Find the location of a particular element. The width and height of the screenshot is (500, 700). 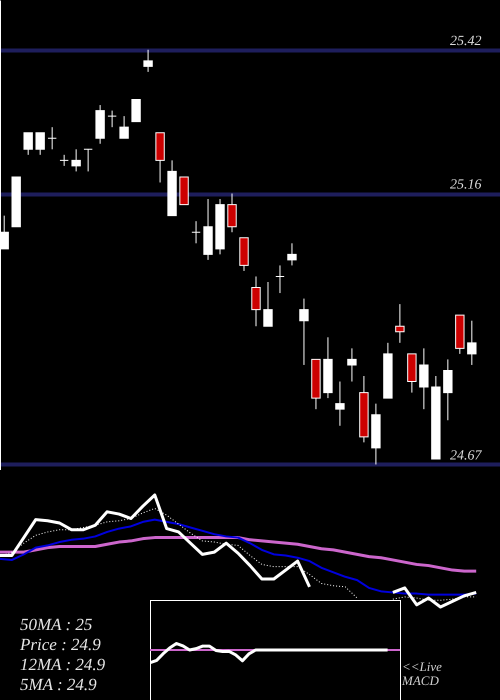

text: 12MA : 24.9 is located at coordinates (63, 664).